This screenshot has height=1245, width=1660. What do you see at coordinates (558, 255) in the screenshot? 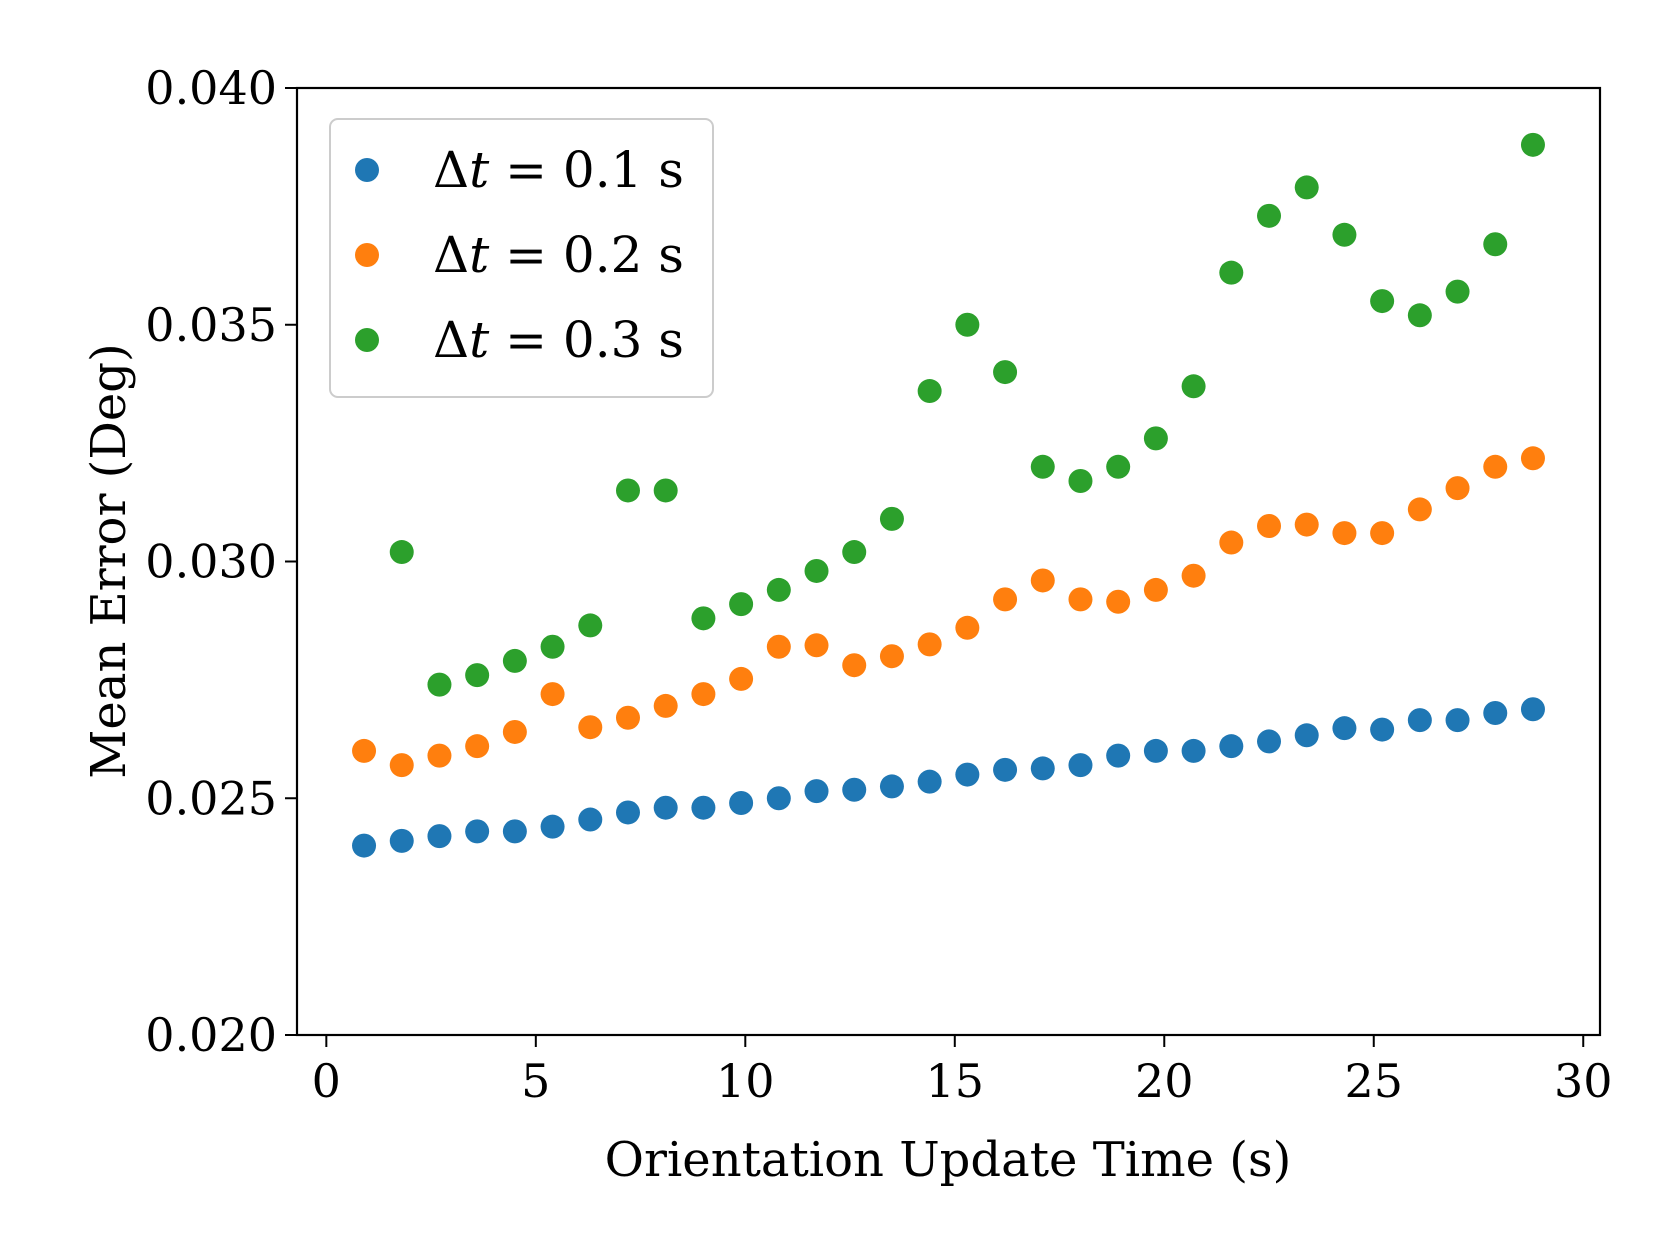
I see `legend-label: Δt = 0.2 s` at bounding box center [558, 255].